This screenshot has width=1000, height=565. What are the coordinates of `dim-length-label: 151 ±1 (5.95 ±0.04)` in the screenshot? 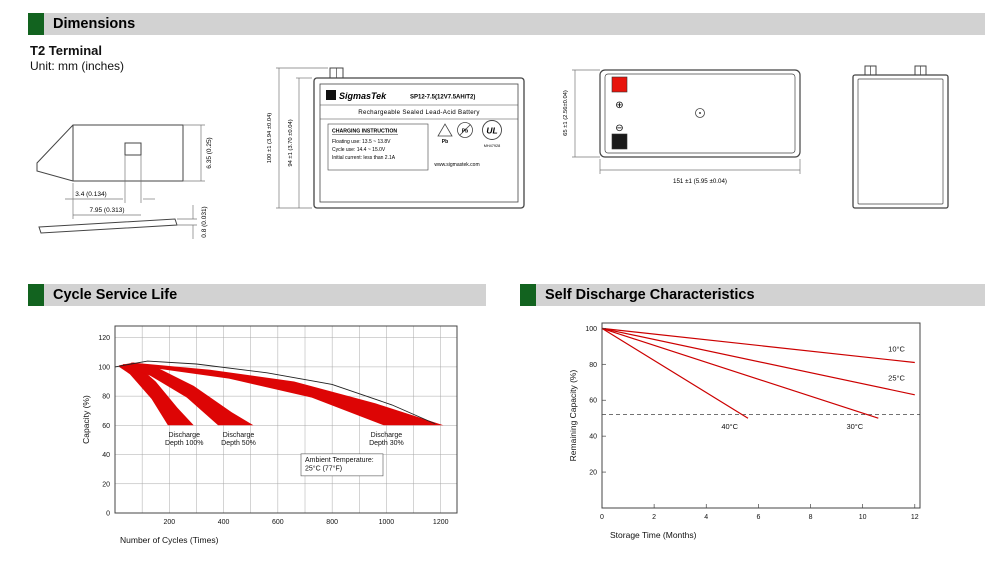 It's located at (700, 181).